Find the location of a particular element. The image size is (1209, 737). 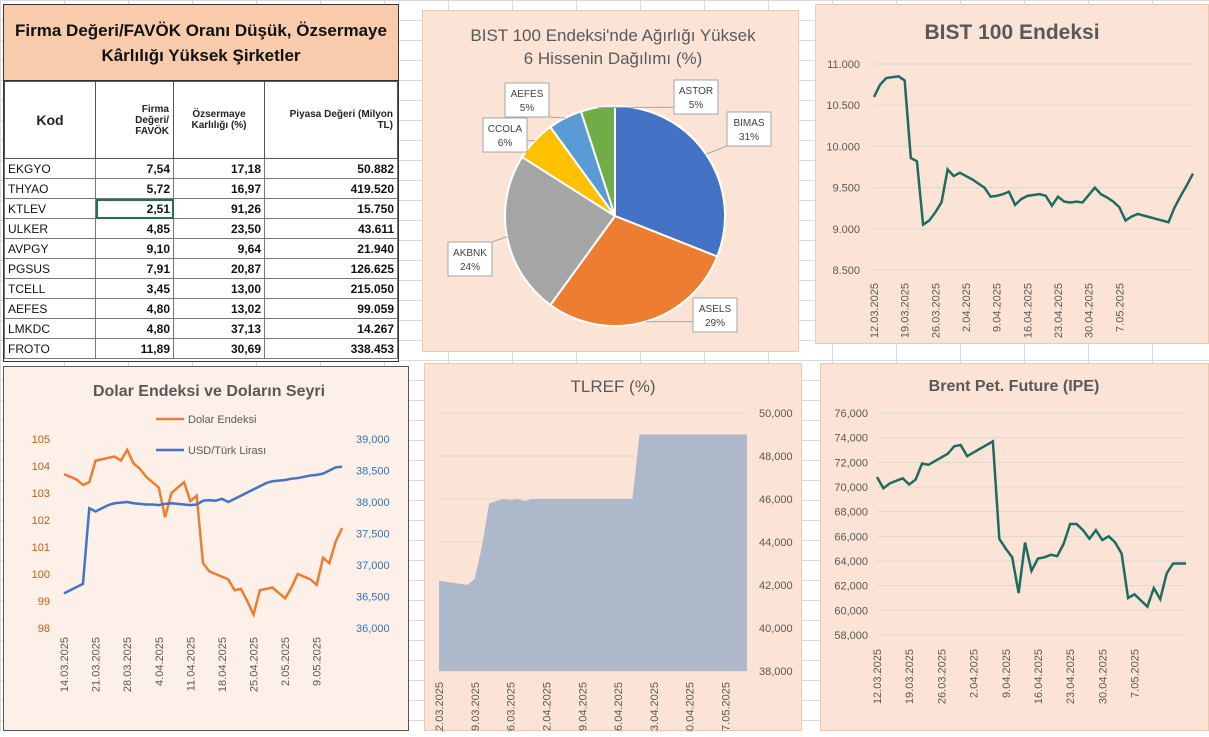

cell-kod: FROTO is located at coordinates (50, 348).